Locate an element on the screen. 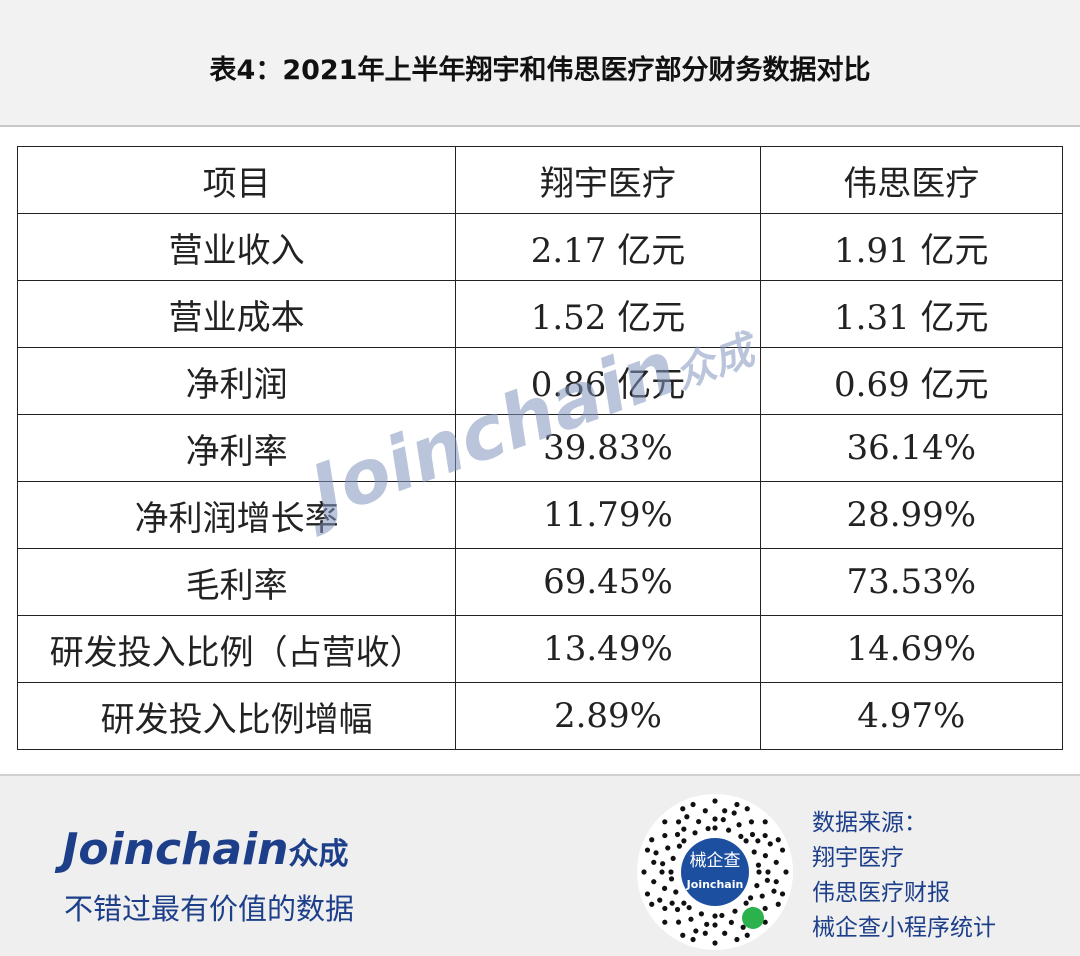 The height and width of the screenshot is (956, 1080). table-row: 营业成本 1.52 亿元 1.31 亿元 is located at coordinates (540, 314).